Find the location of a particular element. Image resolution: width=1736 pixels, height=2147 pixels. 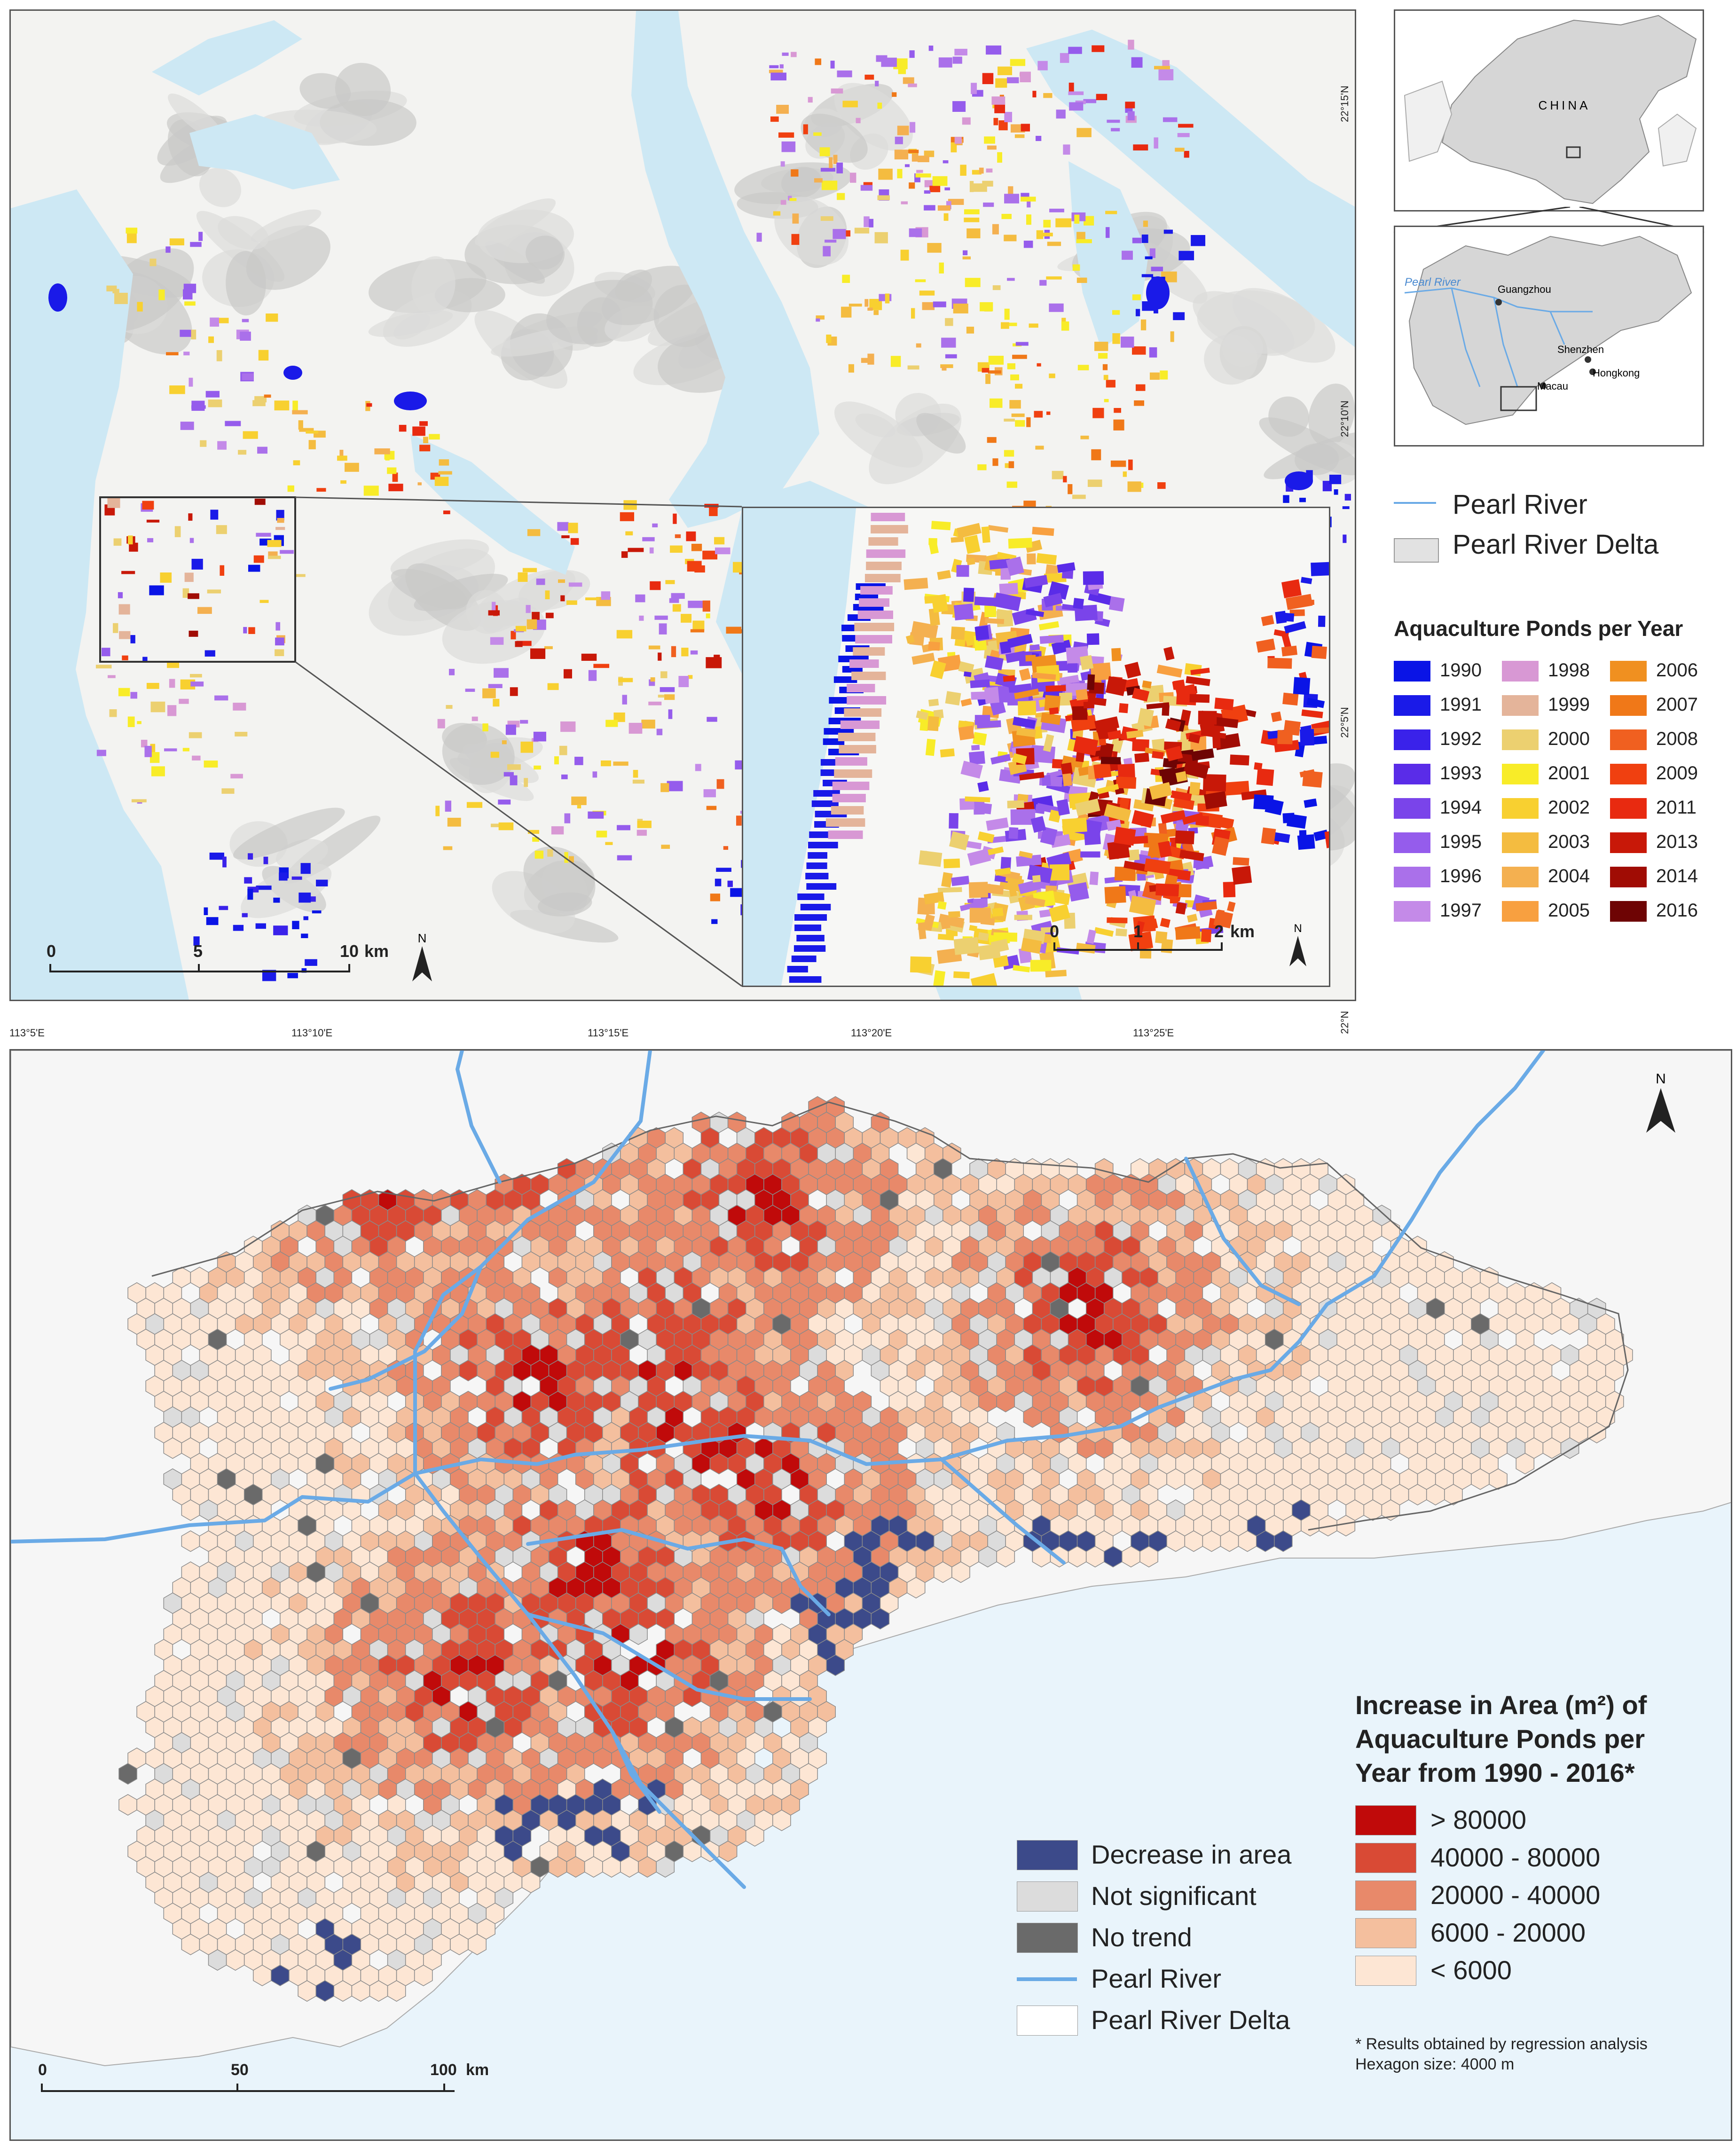

hexagon-cell is located at coordinates (728, 1851).